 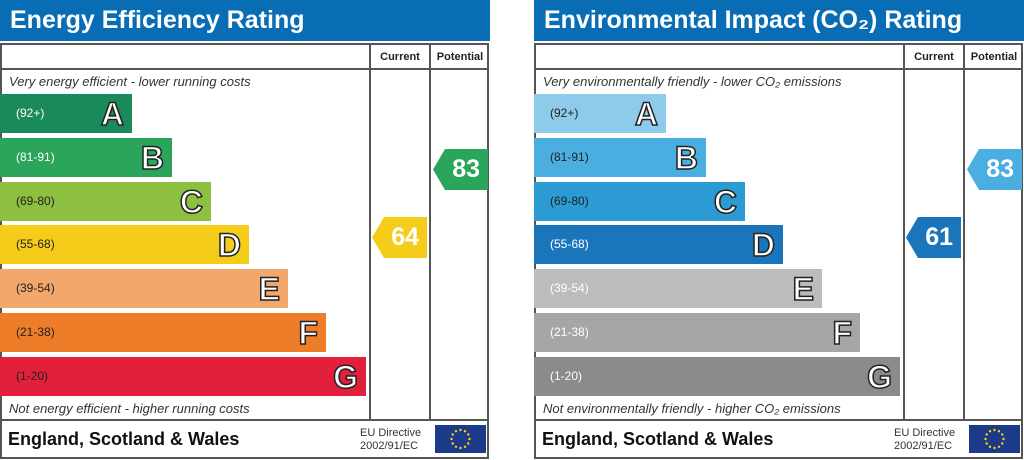 What do you see at coordinates (245, 20) in the screenshot?
I see `panel-title: Energy Efficiency Rating` at bounding box center [245, 20].